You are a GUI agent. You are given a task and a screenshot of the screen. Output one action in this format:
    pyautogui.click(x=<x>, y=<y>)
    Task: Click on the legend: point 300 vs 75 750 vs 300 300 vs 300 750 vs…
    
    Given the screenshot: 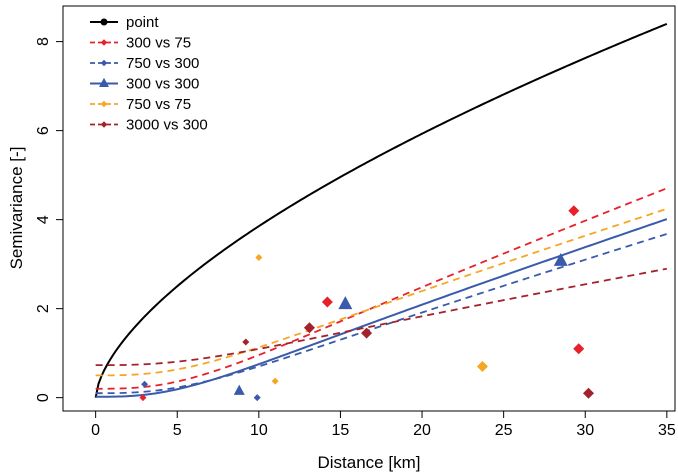 What is the action you would take?
    pyautogui.click(x=149, y=74)
    